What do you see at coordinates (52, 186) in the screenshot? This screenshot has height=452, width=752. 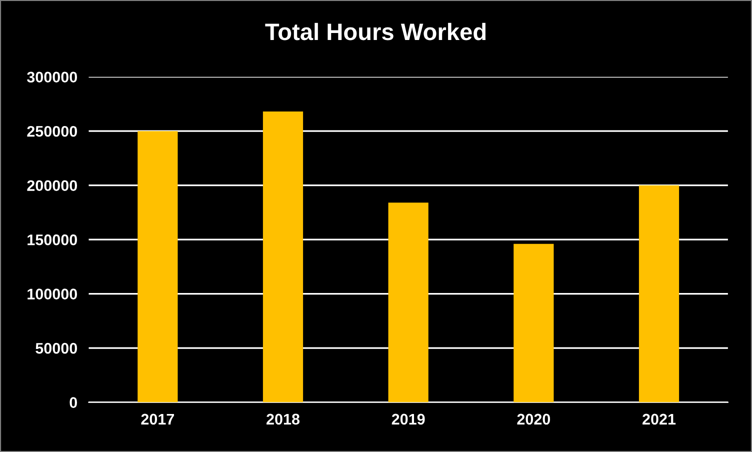 I see `y-tick-label: 200000` at bounding box center [52, 186].